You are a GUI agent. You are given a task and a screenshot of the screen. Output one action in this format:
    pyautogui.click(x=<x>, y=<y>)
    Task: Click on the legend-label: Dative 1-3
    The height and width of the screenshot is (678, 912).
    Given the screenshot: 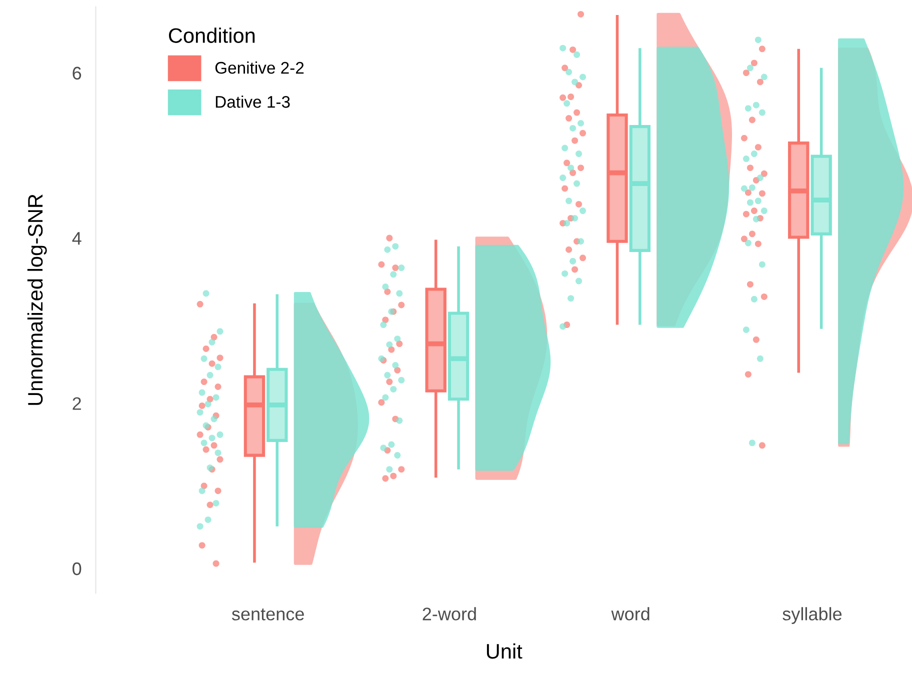 What is the action you would take?
    pyautogui.click(x=253, y=102)
    